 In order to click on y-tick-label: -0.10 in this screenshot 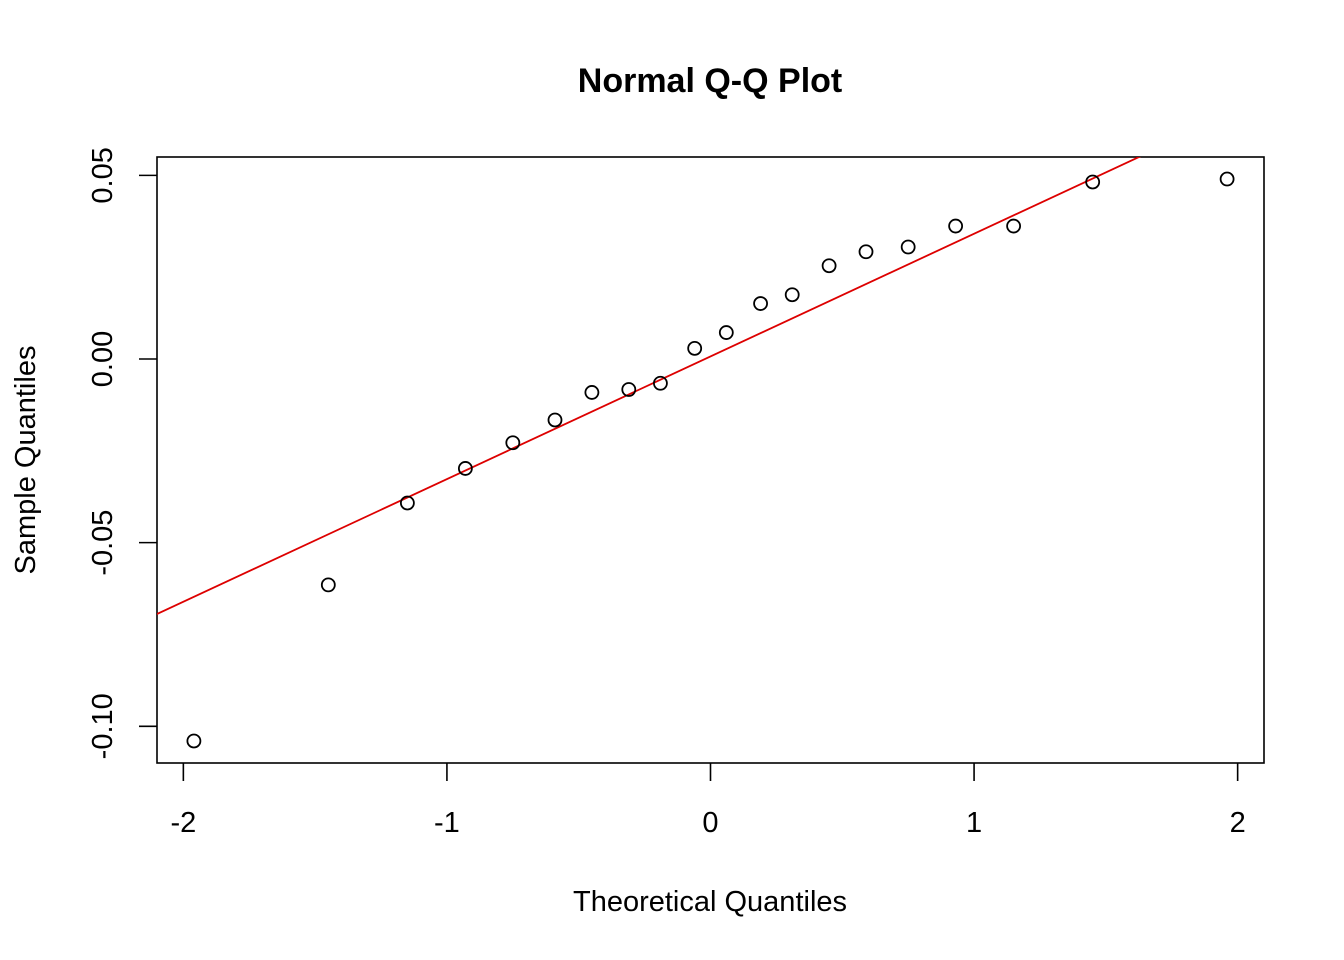, I will do `click(103, 726)`.